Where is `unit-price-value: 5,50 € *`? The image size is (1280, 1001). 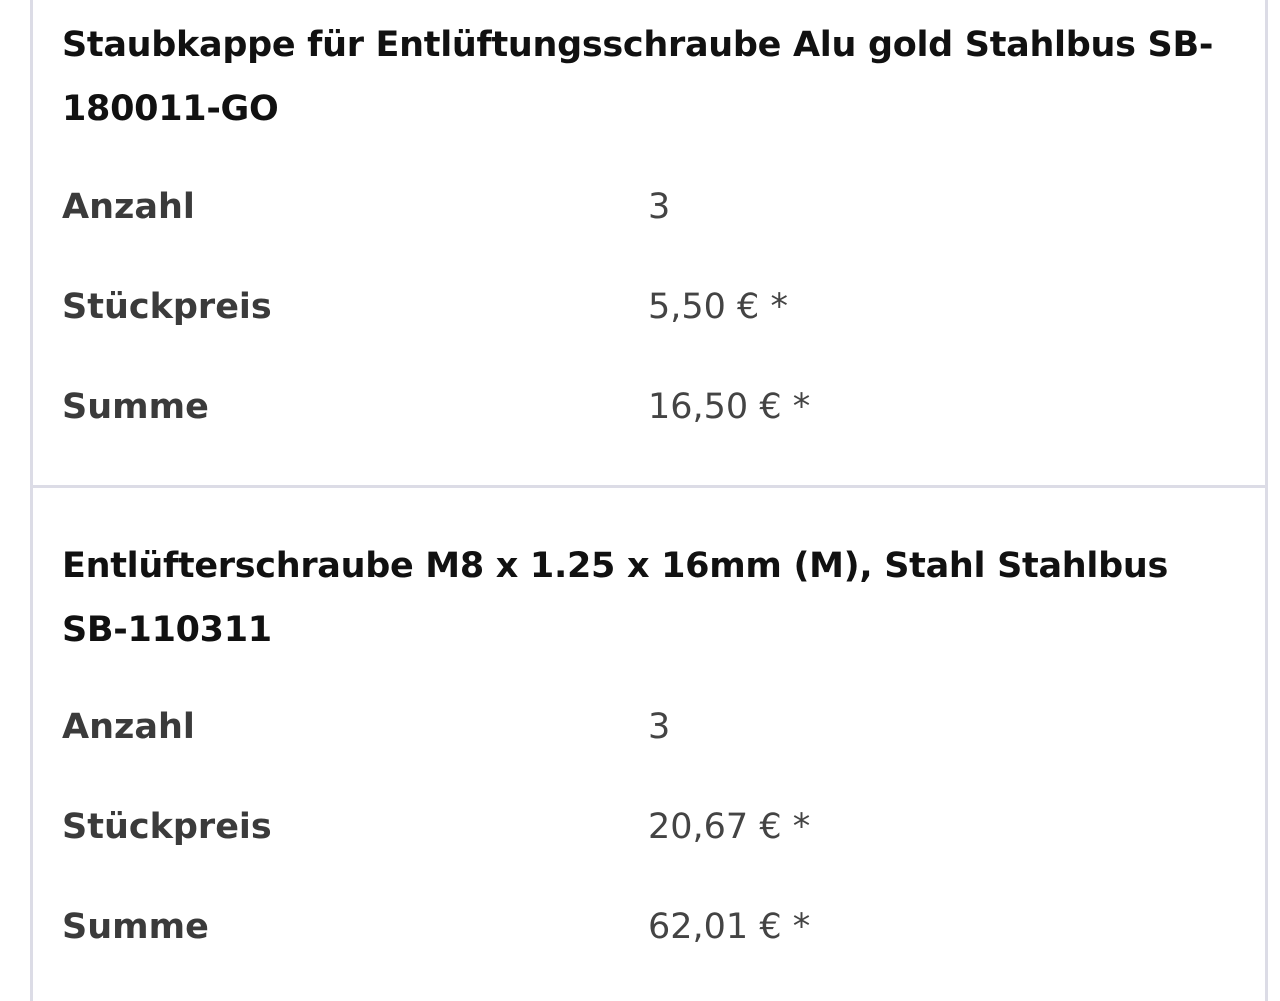 unit-price-value: 5,50 € * is located at coordinates (718, 307).